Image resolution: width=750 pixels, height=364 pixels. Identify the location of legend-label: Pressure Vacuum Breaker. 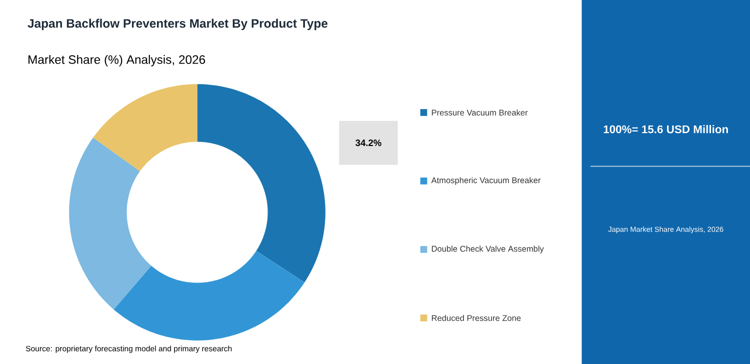
(480, 112).